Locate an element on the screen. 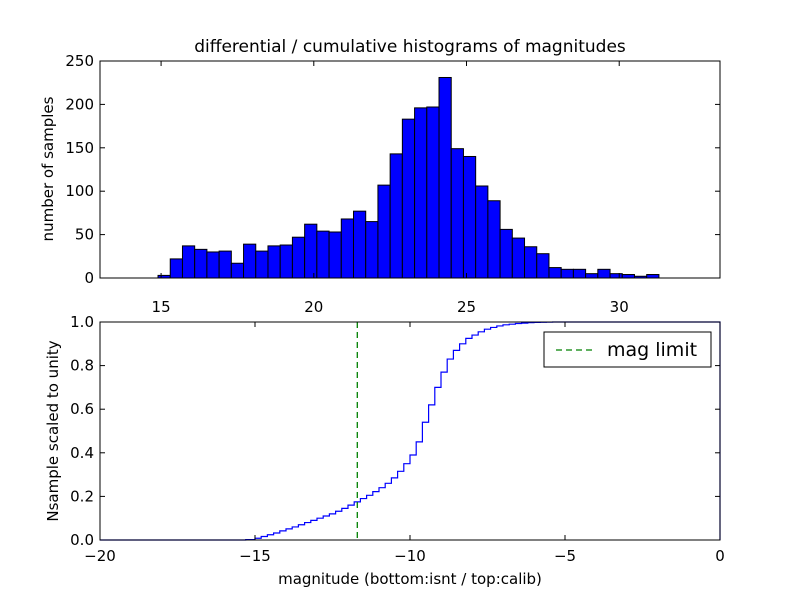 This screenshot has height=600, width=800. top-x-tick-label: 20 is located at coordinates (313, 307).